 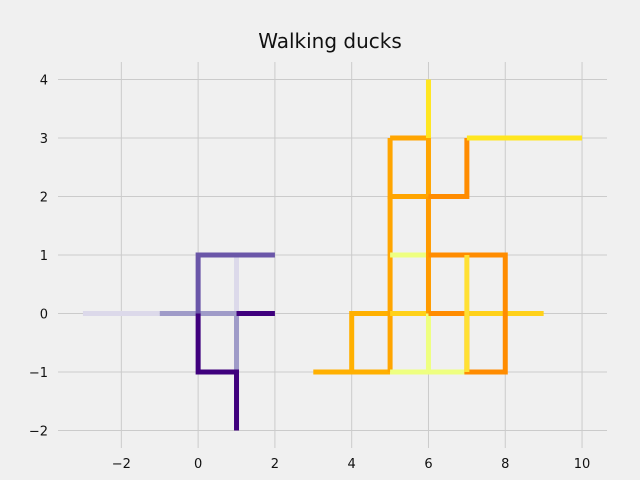 I want to click on x-tick-label: −2, so click(x=121, y=464).